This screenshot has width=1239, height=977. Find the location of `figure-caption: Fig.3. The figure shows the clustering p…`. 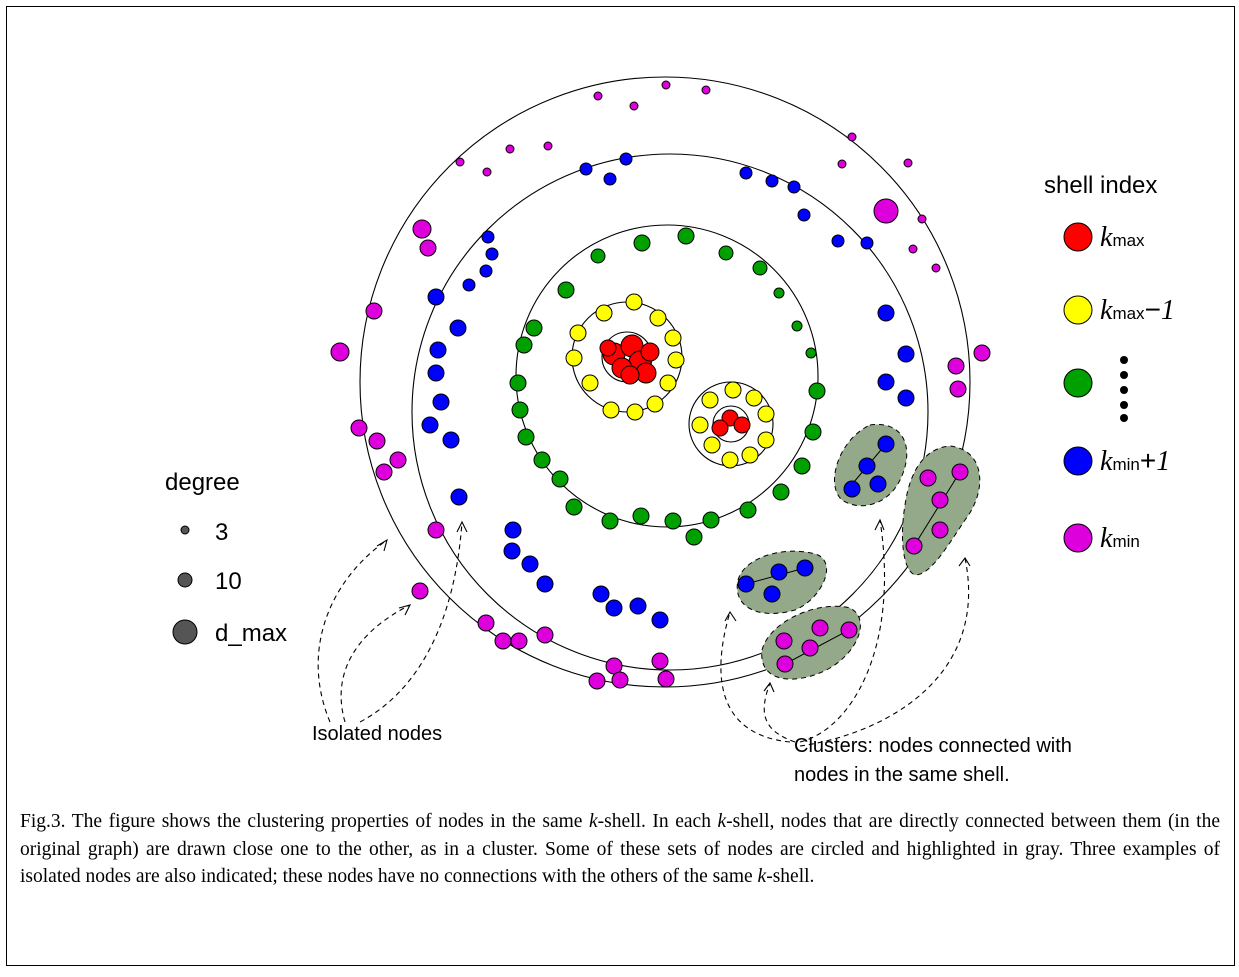

figure-caption: Fig.3. The figure shows the clustering p… is located at coordinates (620, 849).